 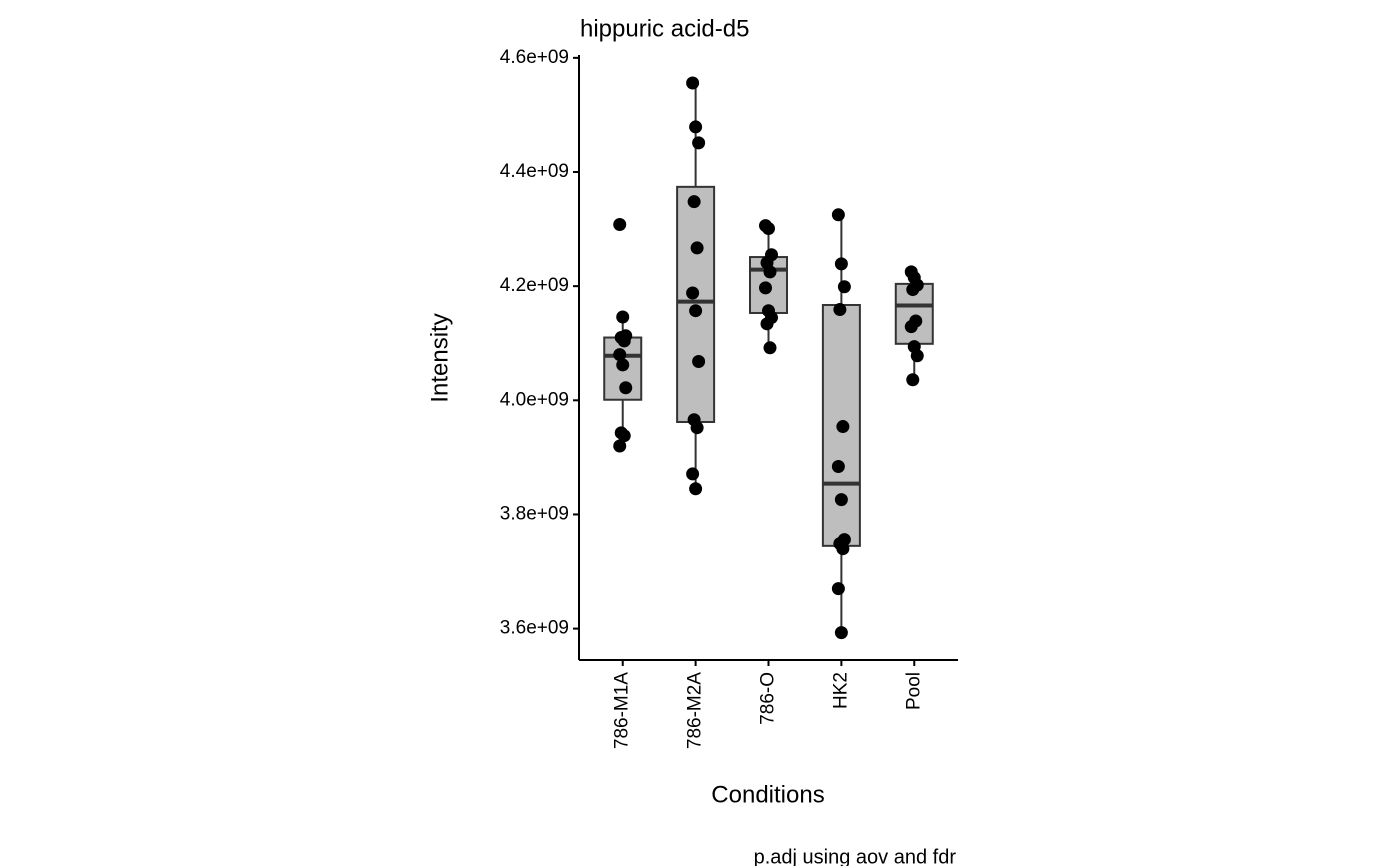 What do you see at coordinates (534, 57) in the screenshot?
I see `y-tick-label: 4.6e+09` at bounding box center [534, 57].